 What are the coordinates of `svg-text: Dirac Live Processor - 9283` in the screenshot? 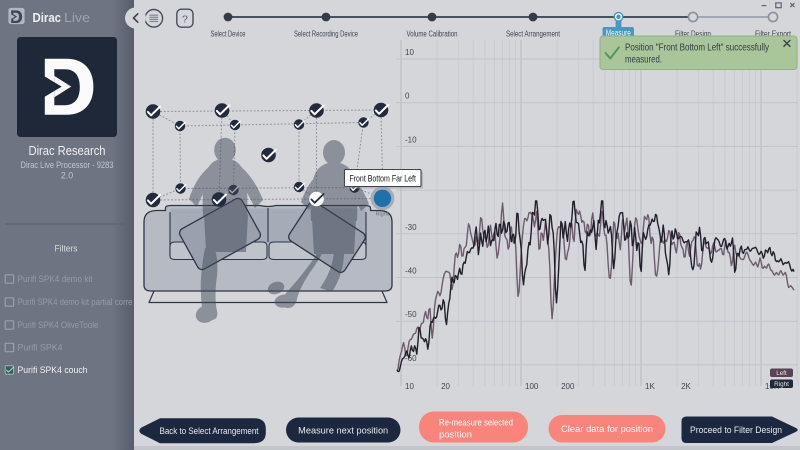 It's located at (67, 165).